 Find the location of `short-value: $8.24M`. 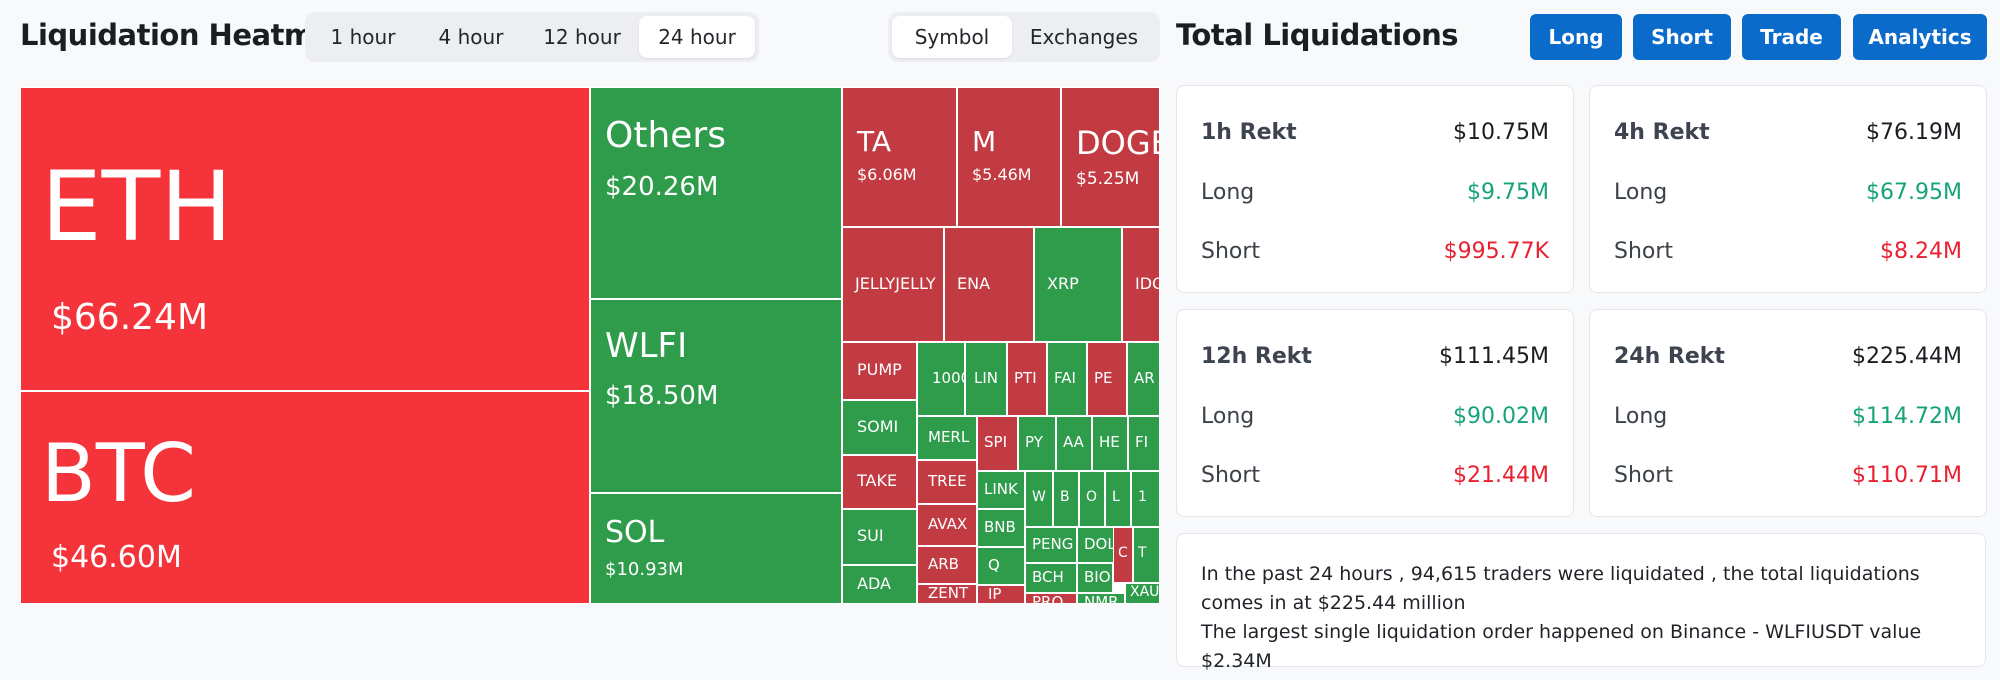

short-value: $8.24M is located at coordinates (1921, 251).